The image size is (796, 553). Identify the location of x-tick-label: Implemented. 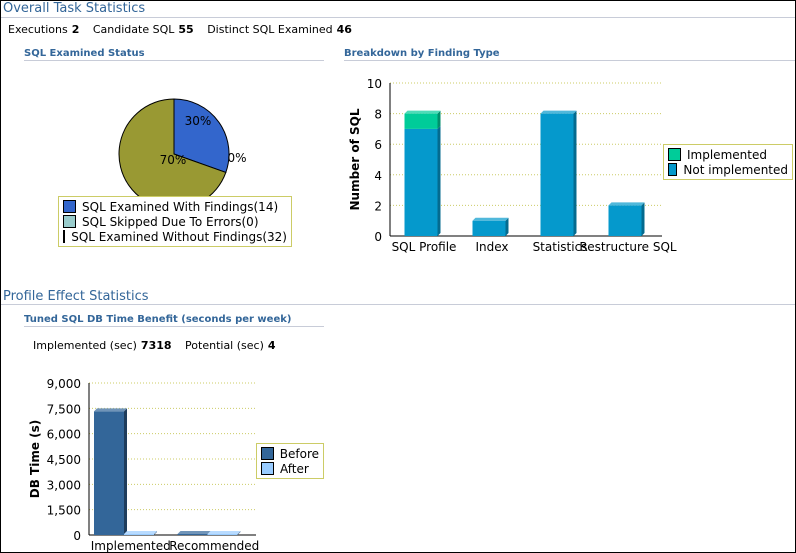
(131, 546).